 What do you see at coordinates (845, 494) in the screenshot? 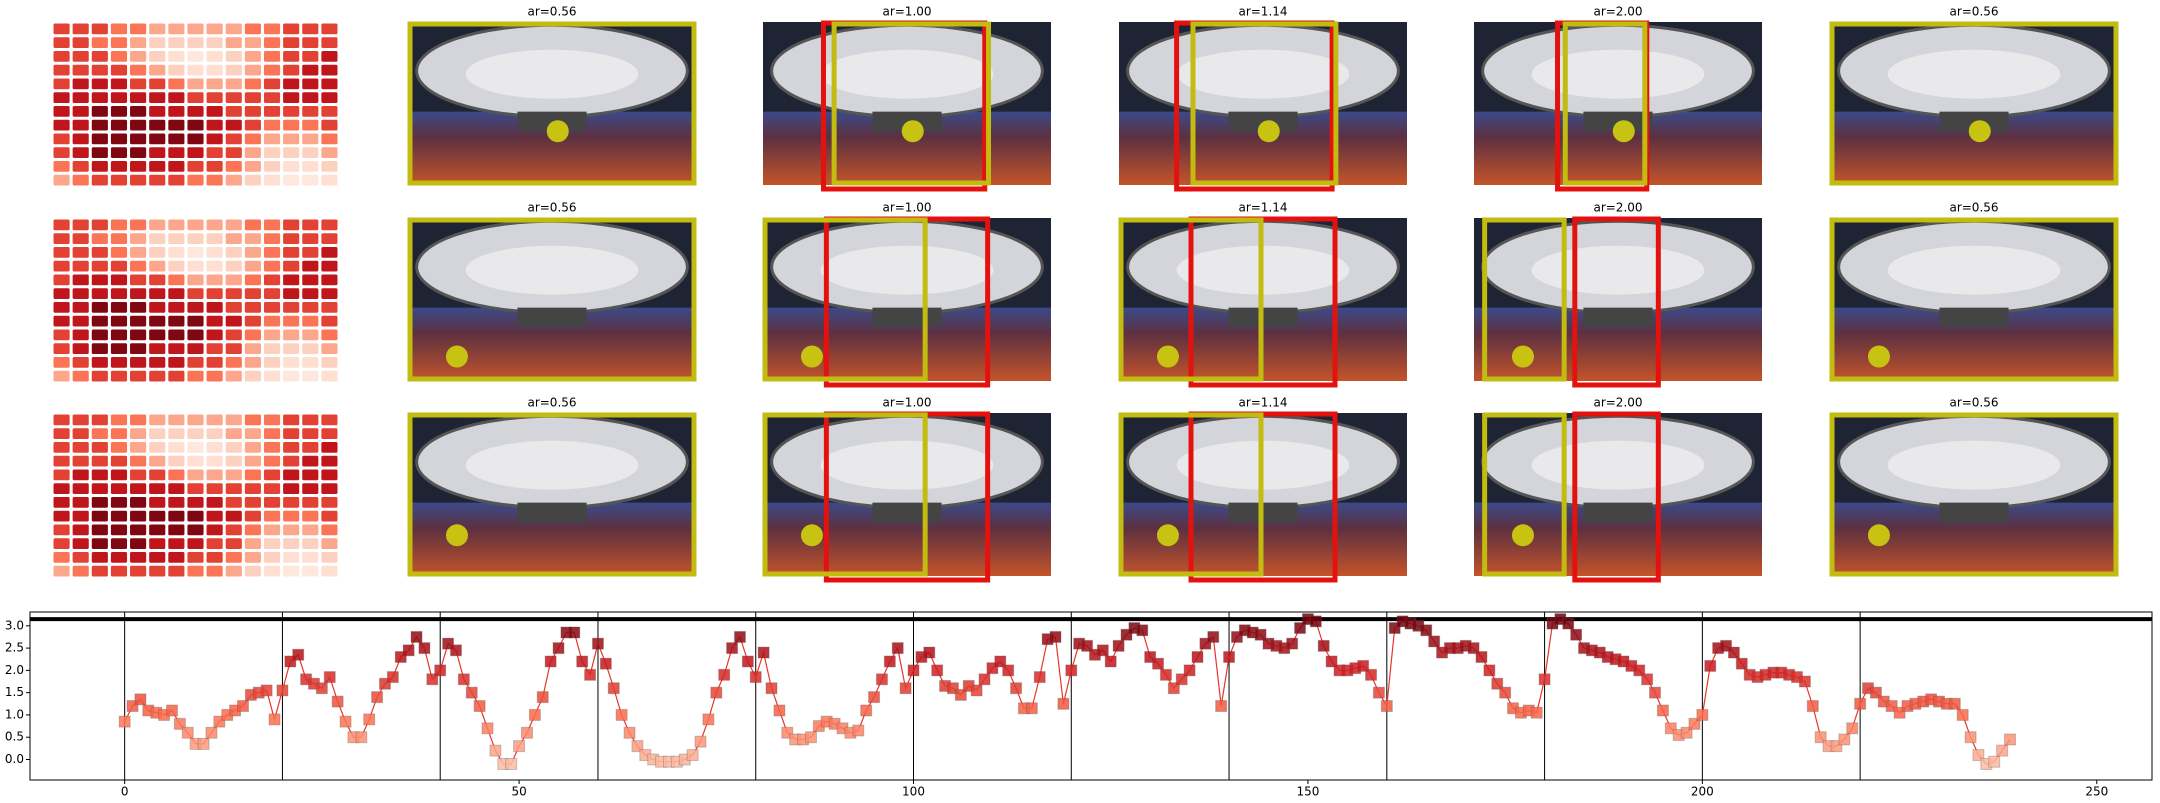
I see `yellow-box` at bounding box center [845, 494].